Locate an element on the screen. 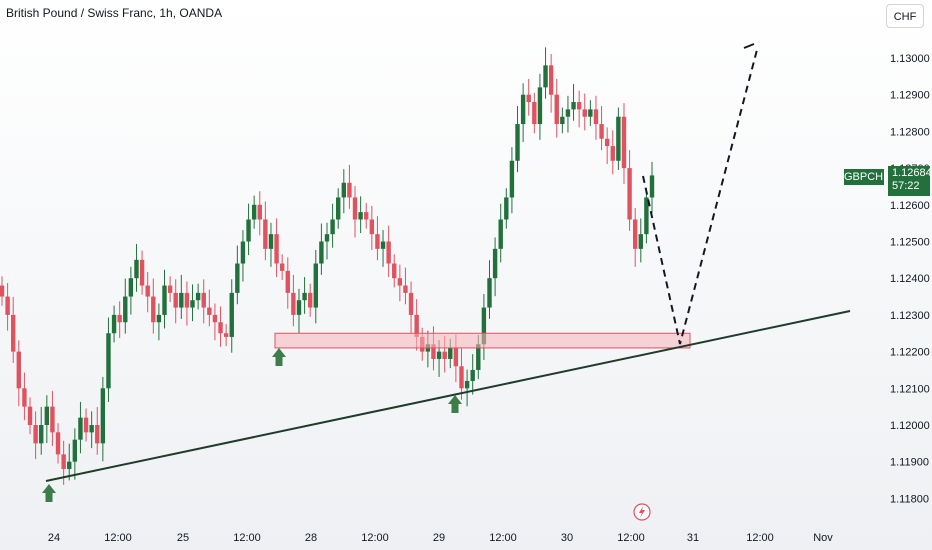 The width and height of the screenshot is (932, 550). price-tag-price: 1.12684 is located at coordinates (912, 173).